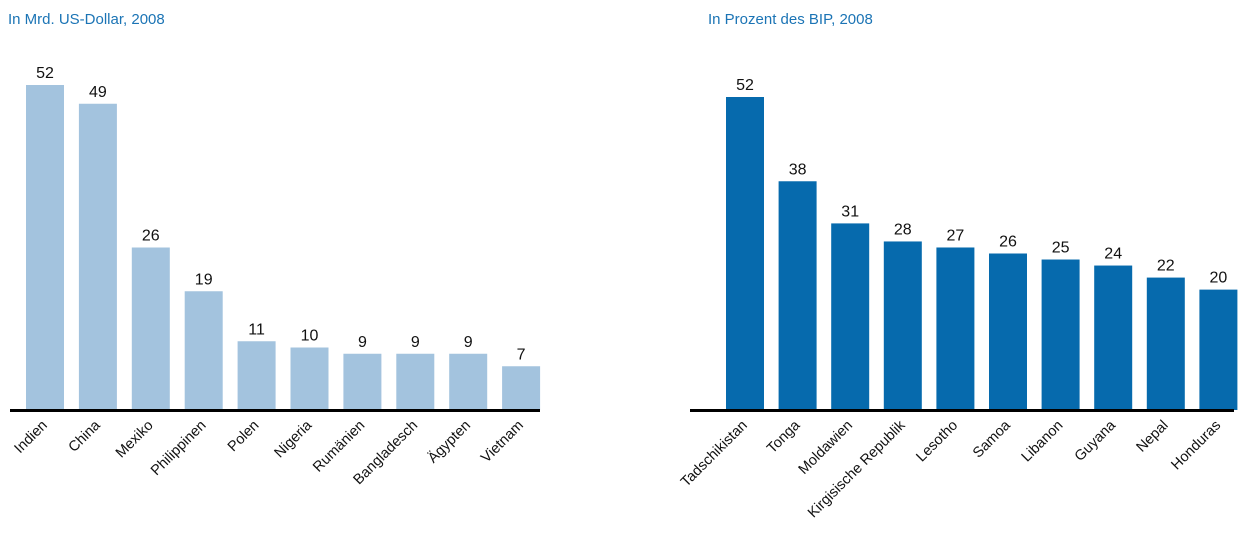 The height and width of the screenshot is (558, 1239). Describe the element at coordinates (937, 442) in the screenshot. I see `x-tick-label: Lesotho` at that location.